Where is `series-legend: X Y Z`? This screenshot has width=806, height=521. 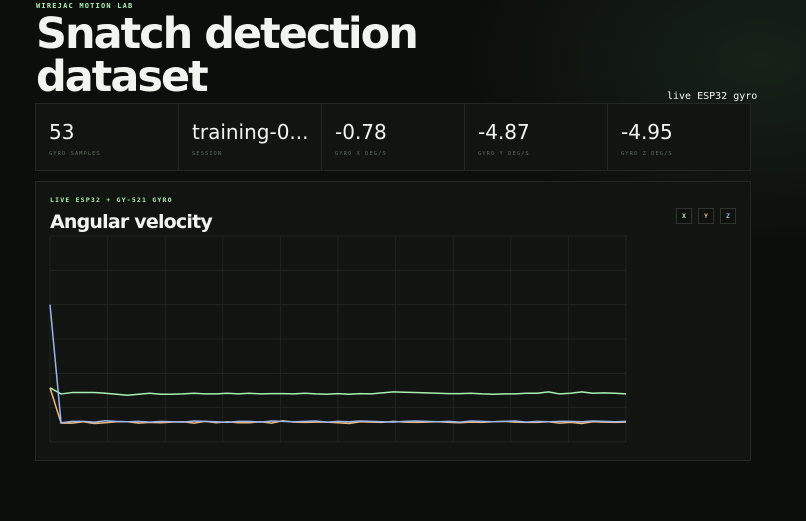 series-legend: X Y Z is located at coordinates (706, 216).